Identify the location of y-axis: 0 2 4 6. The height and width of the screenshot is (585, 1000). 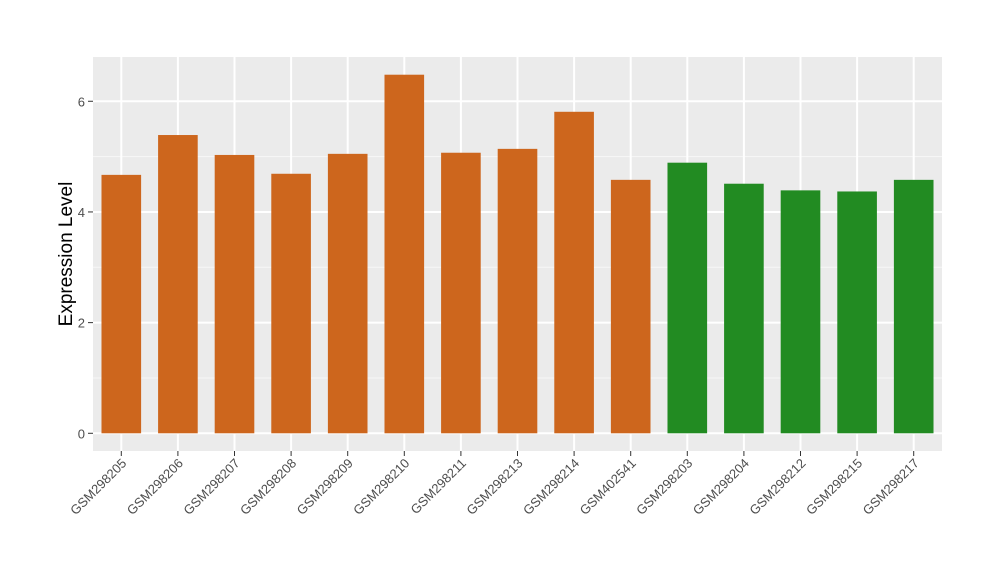
(85, 267).